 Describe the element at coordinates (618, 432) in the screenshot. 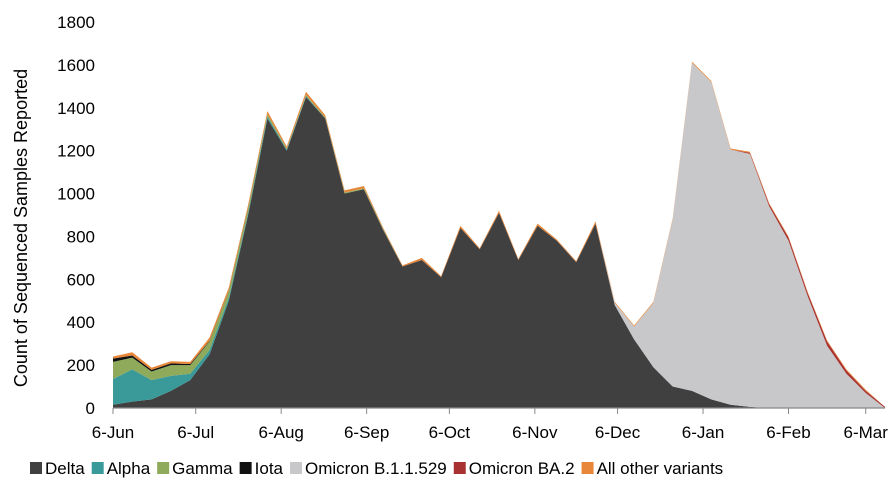

I see `x-tick-label: 6-Dec` at that location.